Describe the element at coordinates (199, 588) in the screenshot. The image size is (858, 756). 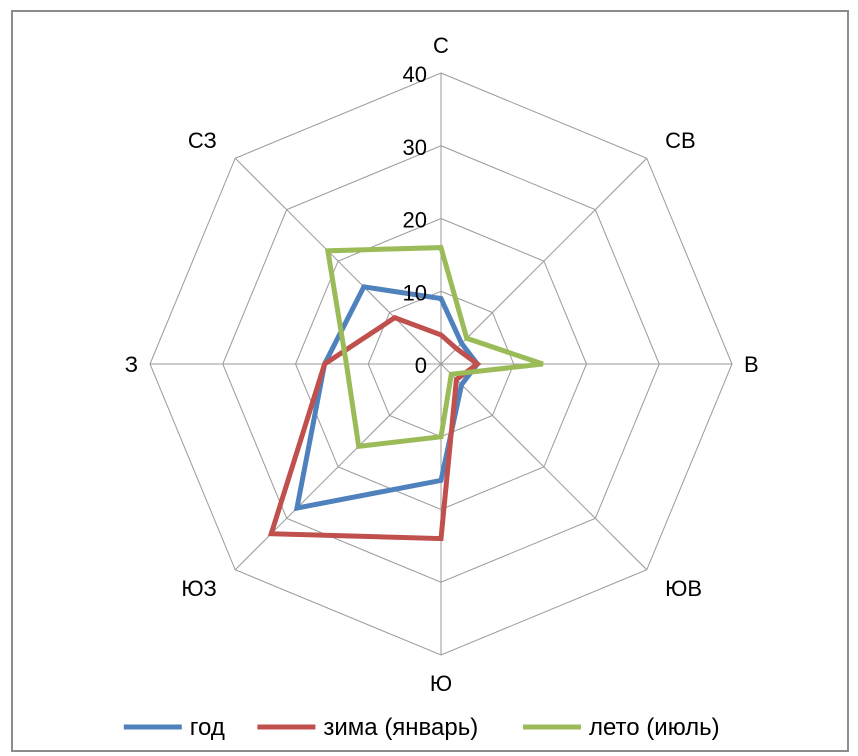
I see `category-label: ЮЗ` at that location.